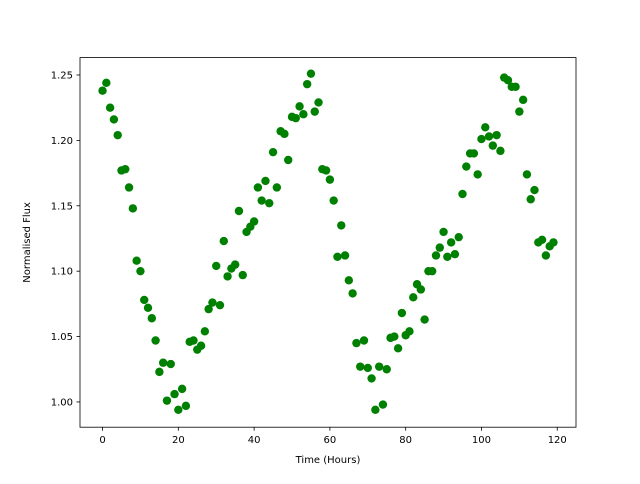 This screenshot has width=640, height=484. Describe the element at coordinates (405, 440) in the screenshot. I see `x-tick-label: 80` at that location.